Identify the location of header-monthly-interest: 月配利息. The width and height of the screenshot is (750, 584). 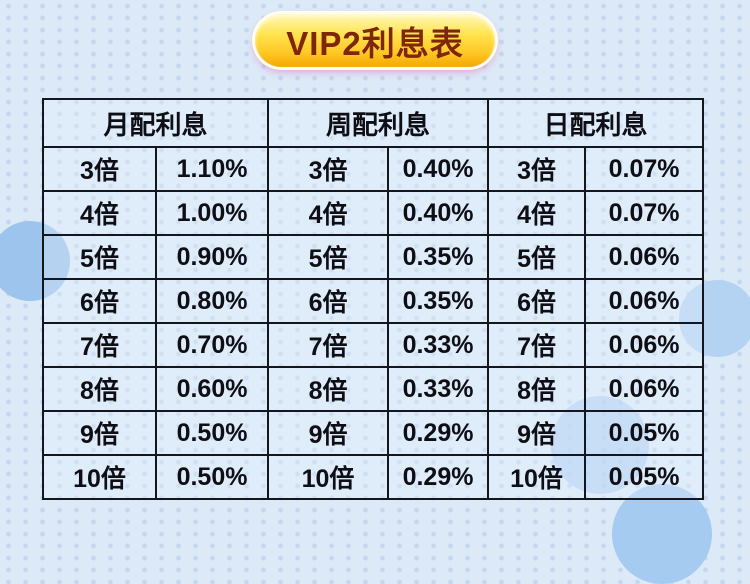
(155, 123).